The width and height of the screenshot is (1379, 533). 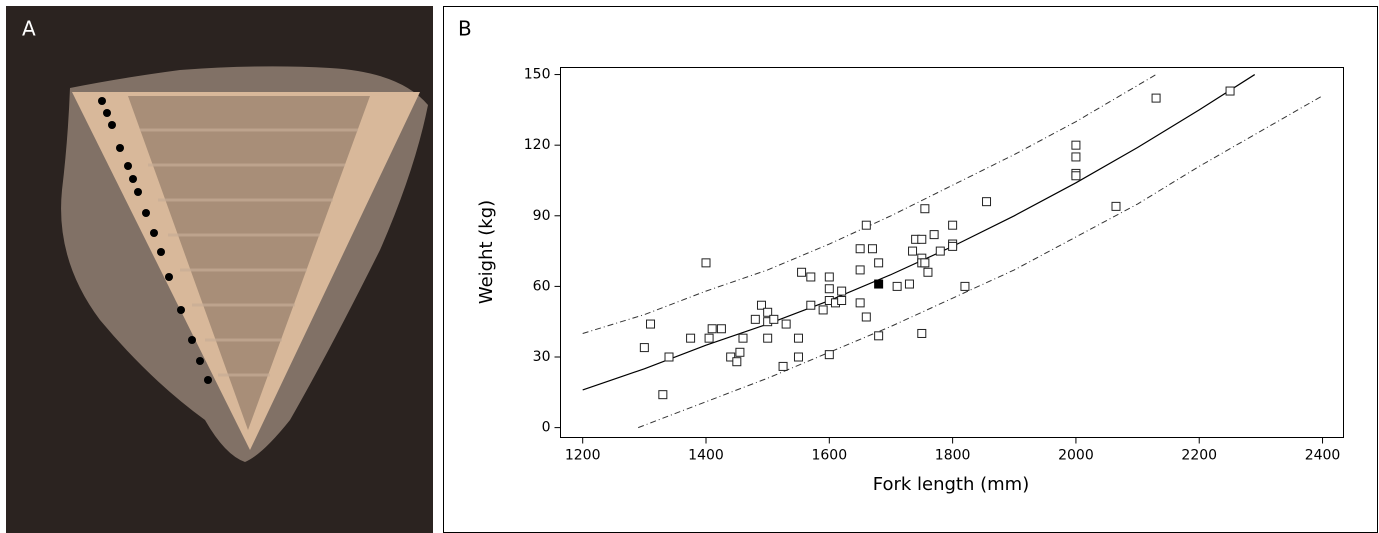 I want to click on x-tick-label: 1600, so click(x=829, y=456).